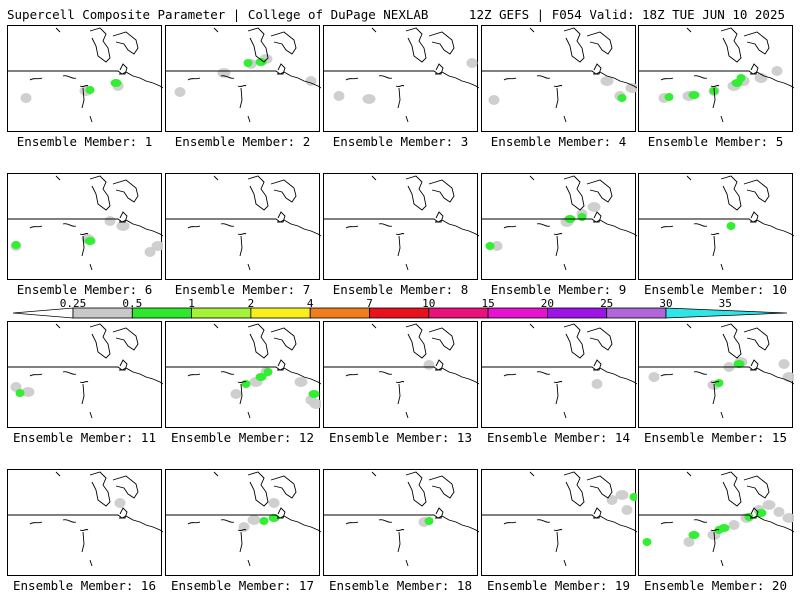 The image size is (800, 600). I want to click on member-label-3: Ensemble Member: 3, so click(400, 141).